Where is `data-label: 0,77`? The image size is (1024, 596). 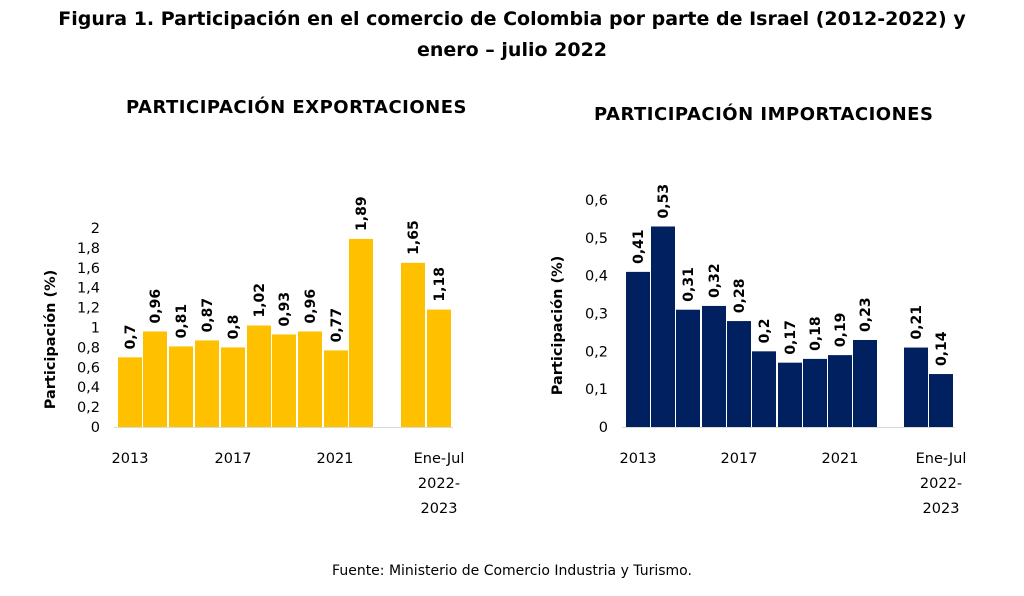 data-label: 0,77 is located at coordinates (337, 325).